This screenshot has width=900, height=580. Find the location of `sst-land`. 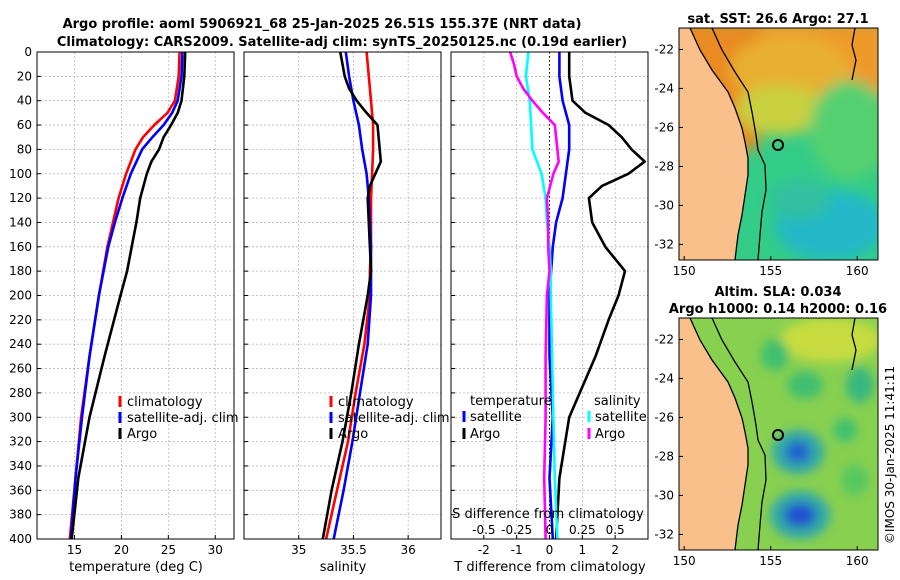

sst-land is located at coordinates (713, 144).